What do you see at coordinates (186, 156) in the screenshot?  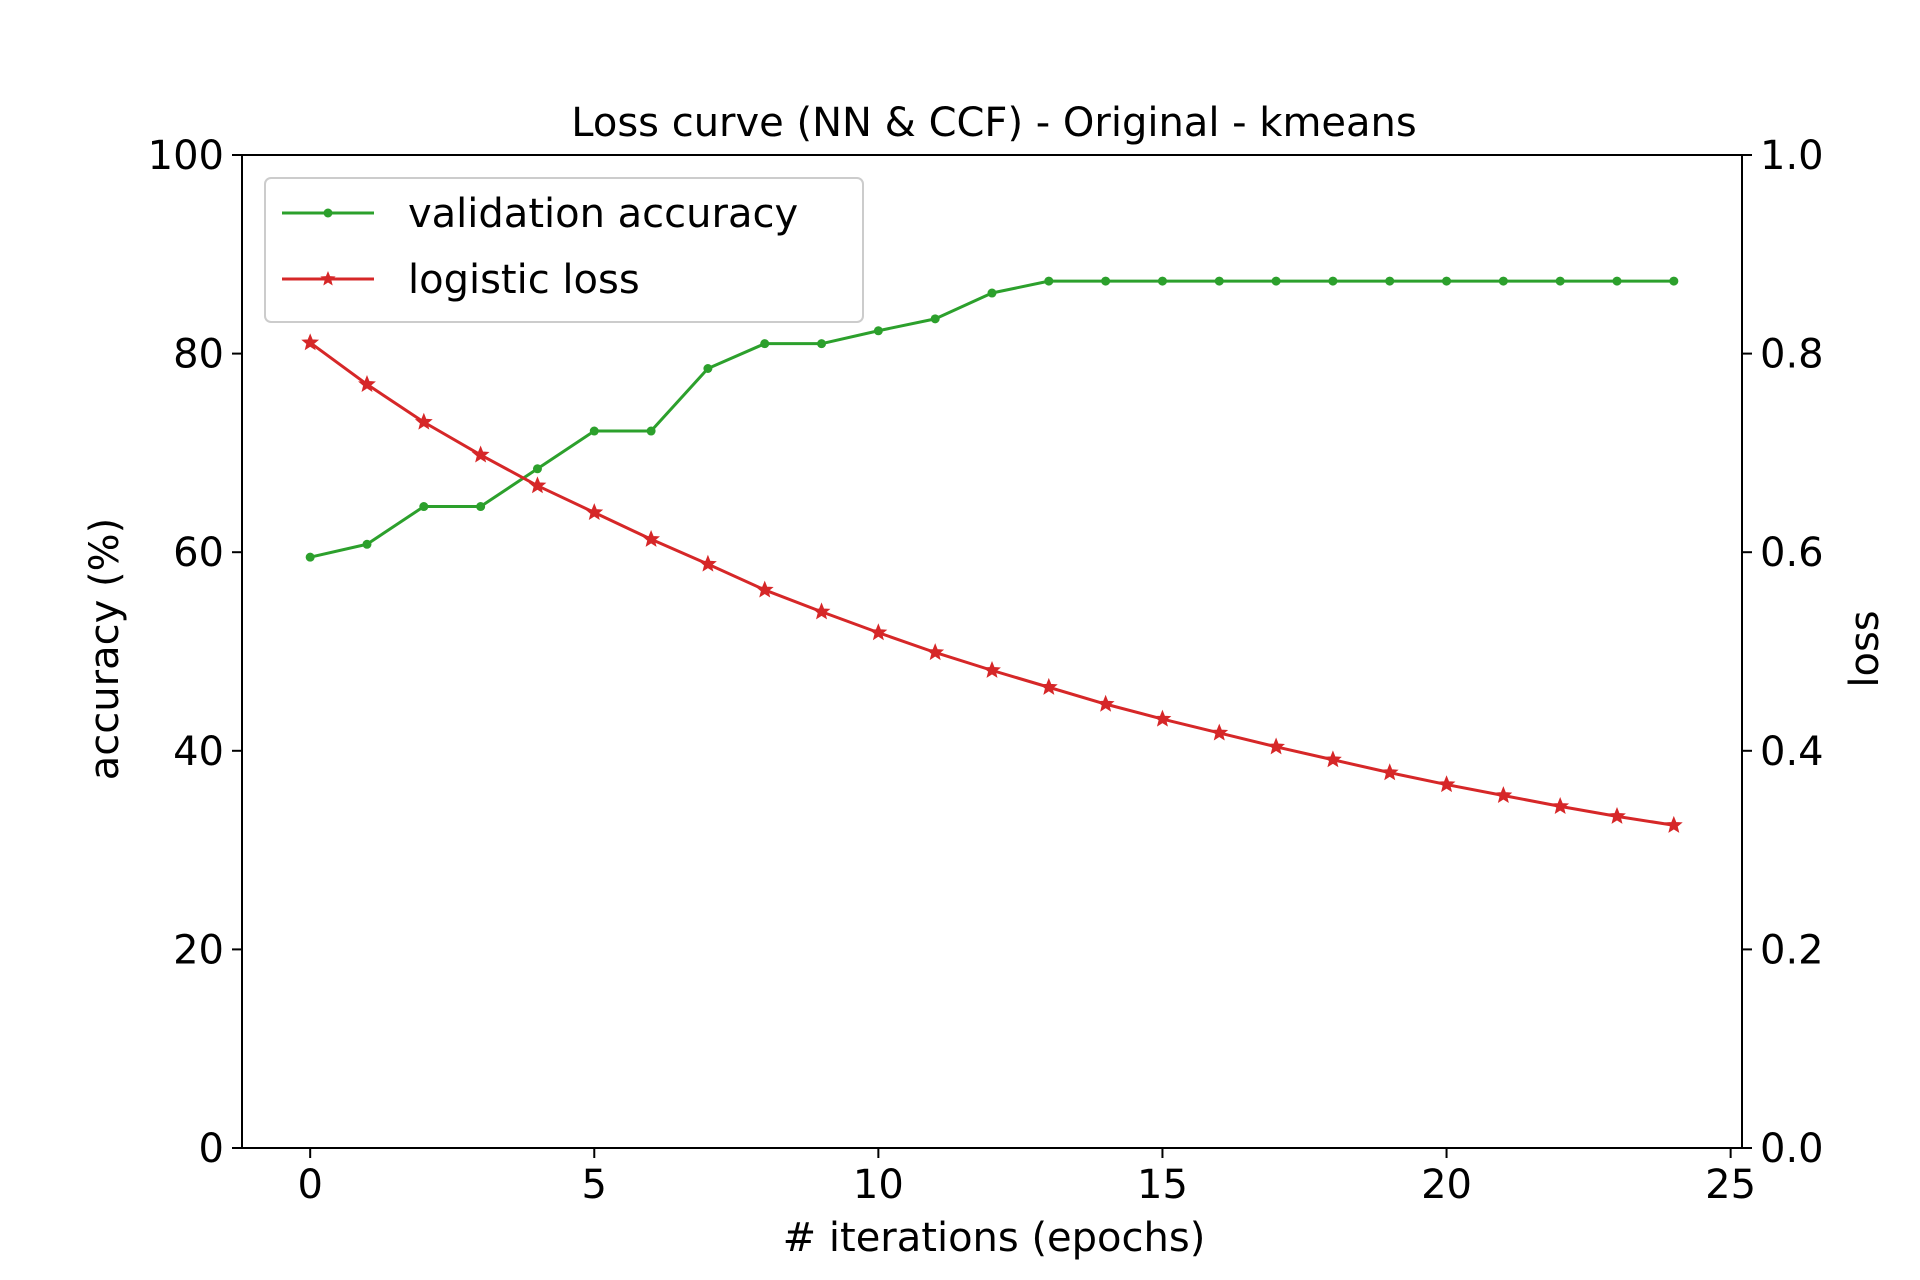 I see `y-tick-label: 100` at bounding box center [186, 156].